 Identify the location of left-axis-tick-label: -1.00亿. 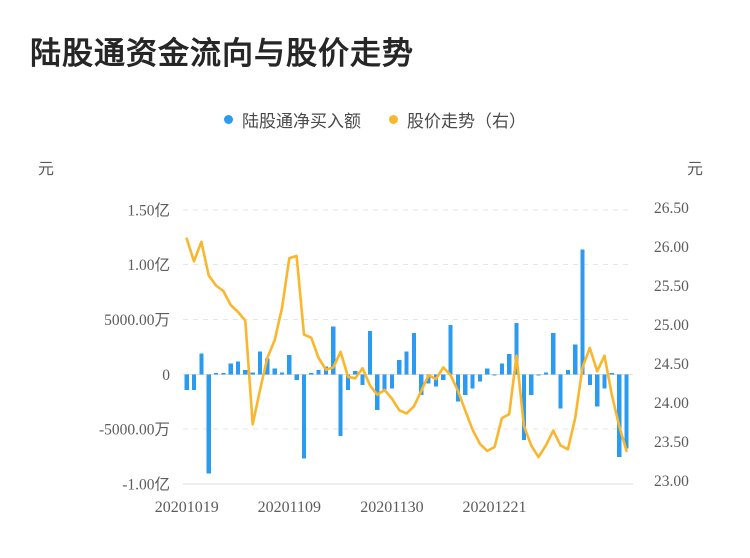
(146, 484).